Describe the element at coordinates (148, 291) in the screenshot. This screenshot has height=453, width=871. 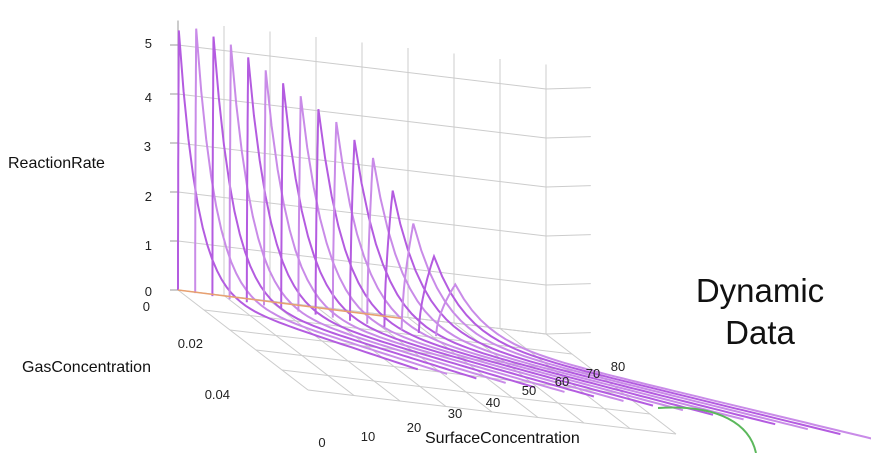
I see `z-tick-0: 0` at that location.